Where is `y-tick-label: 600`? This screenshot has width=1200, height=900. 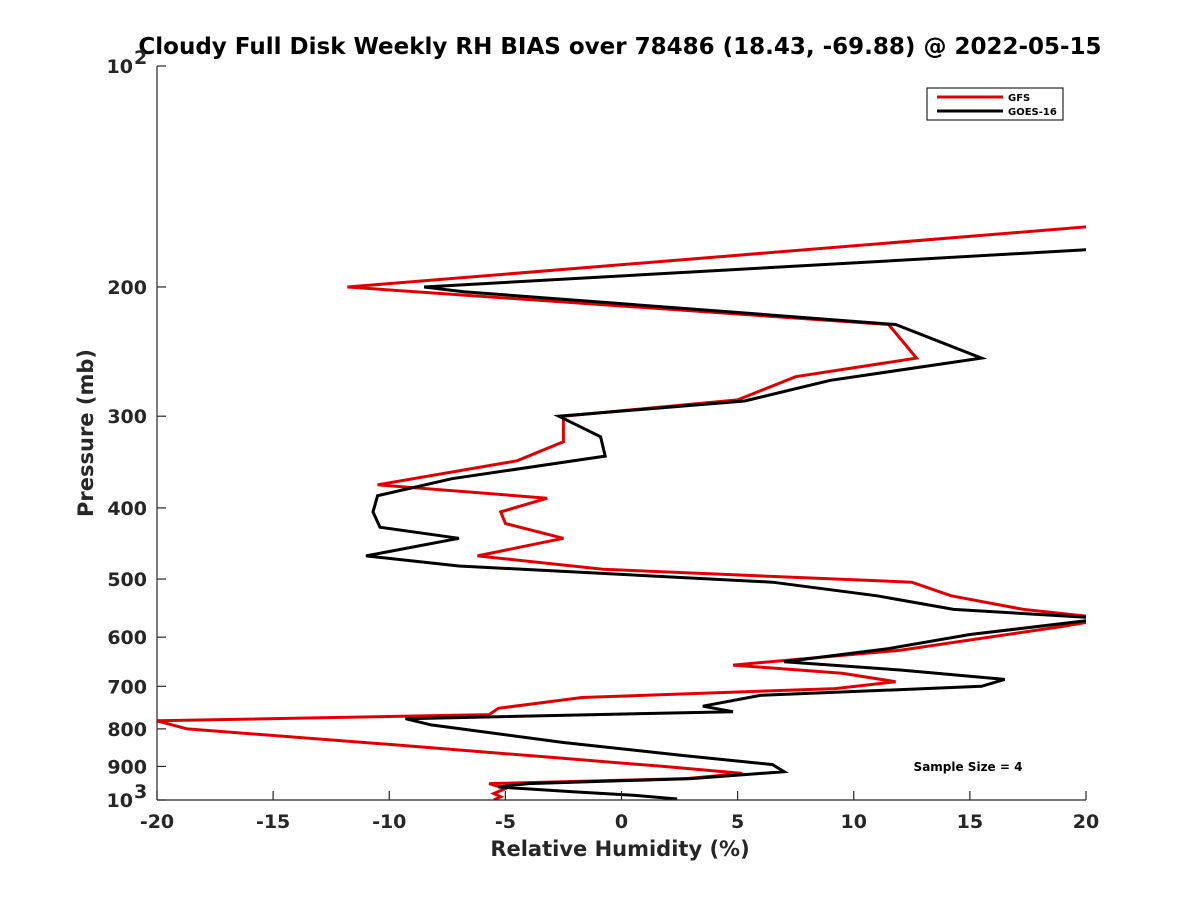
y-tick-label: 600 is located at coordinates (127, 638).